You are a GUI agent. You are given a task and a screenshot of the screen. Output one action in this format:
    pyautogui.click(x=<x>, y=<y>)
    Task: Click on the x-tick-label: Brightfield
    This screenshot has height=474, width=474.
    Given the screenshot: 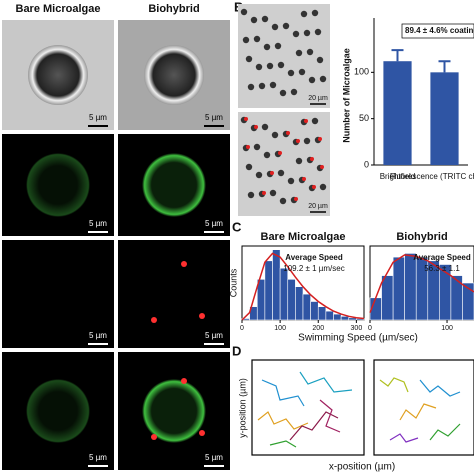 What is the action you would take?
    pyautogui.click(x=398, y=176)
    